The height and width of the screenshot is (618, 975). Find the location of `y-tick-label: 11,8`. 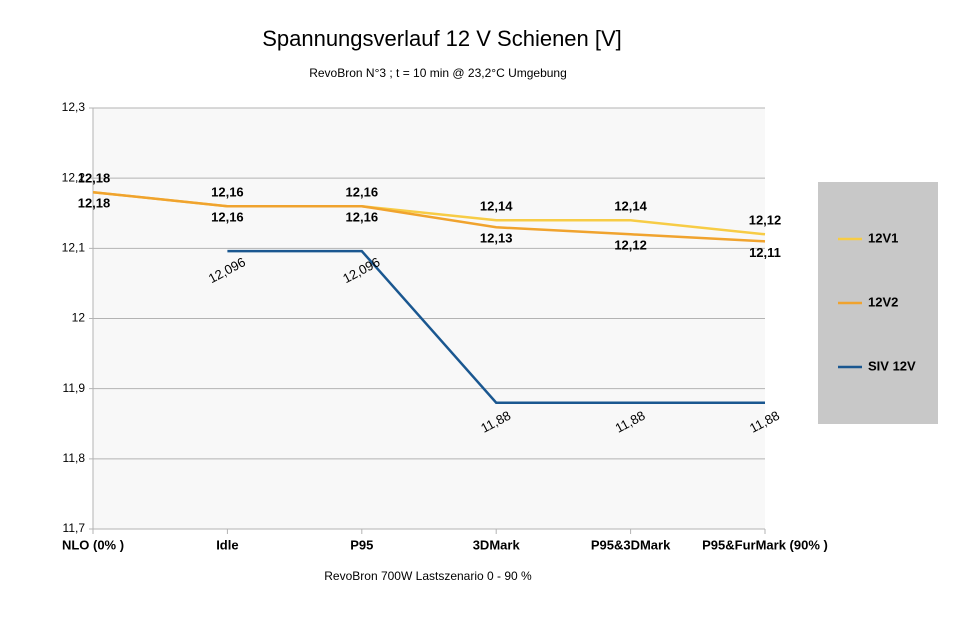

y-tick-label: 11,8 is located at coordinates (74, 458).